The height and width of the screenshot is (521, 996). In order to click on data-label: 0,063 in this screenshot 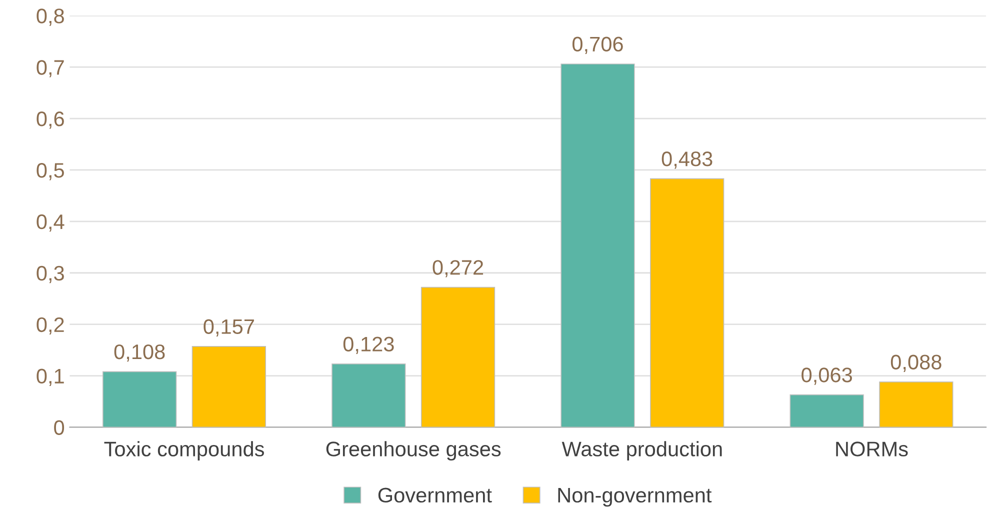, I will do `click(827, 376)`.